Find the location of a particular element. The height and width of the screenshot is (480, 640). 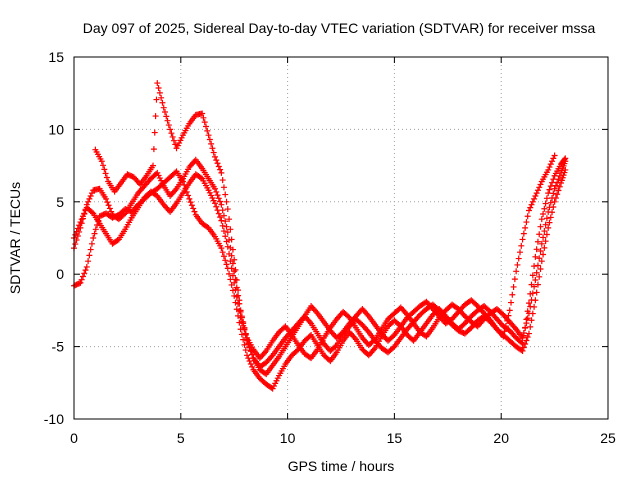

y-tick-label: 5 is located at coordinates (60, 202).